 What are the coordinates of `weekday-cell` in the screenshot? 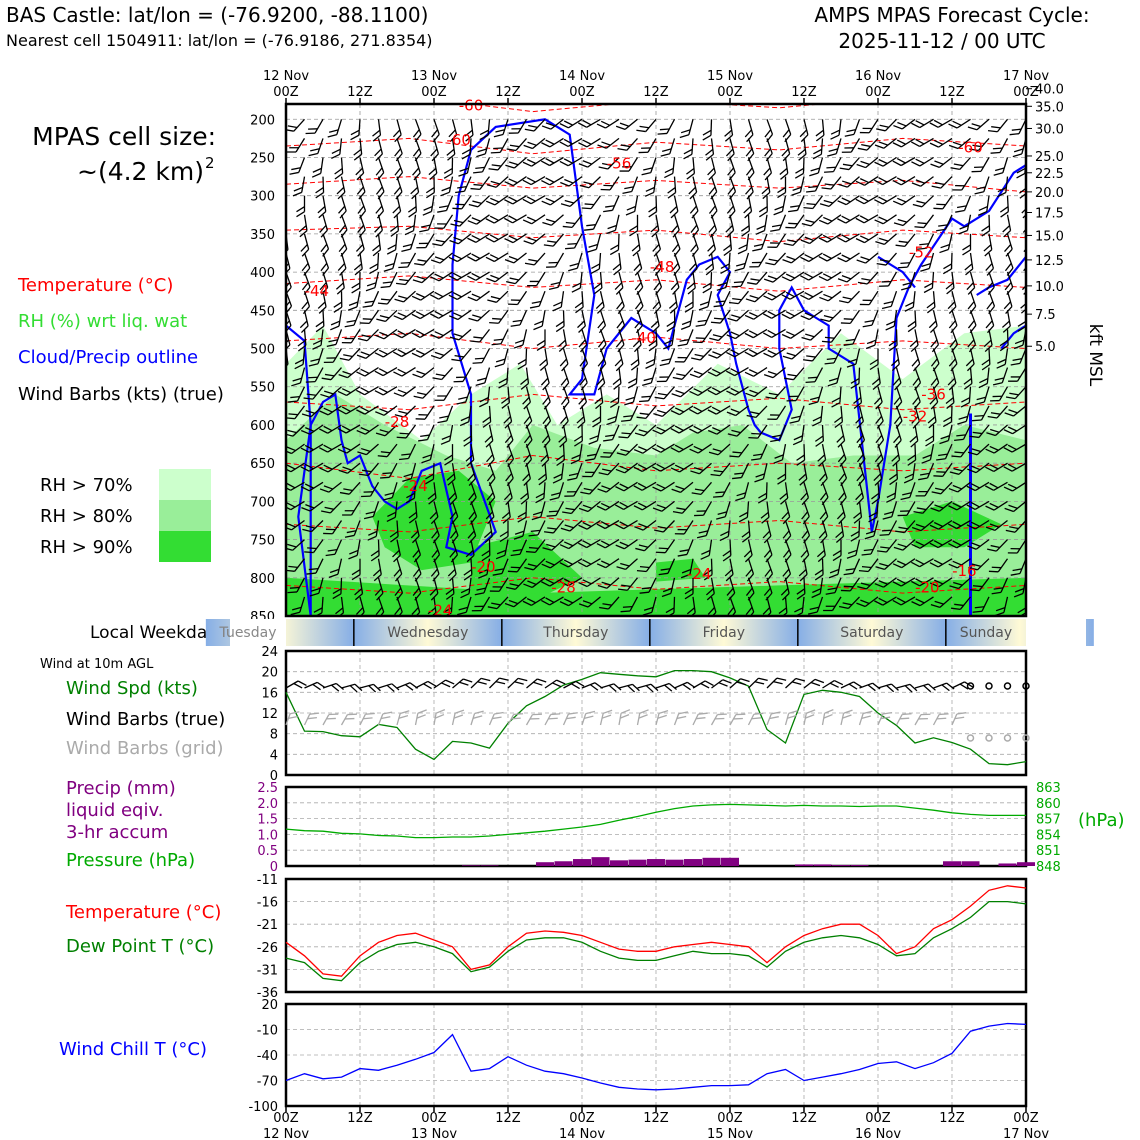 It's located at (723, 632).